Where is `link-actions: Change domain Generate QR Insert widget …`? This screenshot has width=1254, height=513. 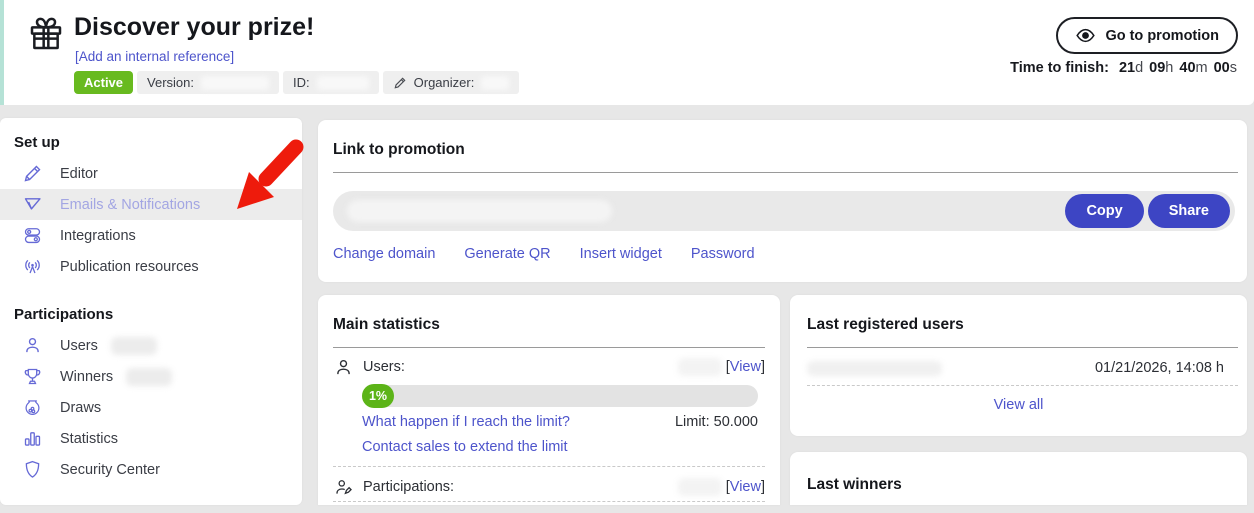
link-actions: Change domain Generate QR Insert widget … is located at coordinates (544, 254).